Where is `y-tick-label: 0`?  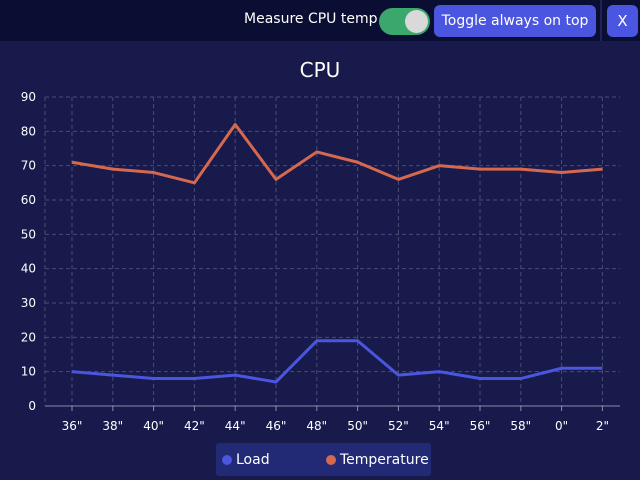
y-tick-label: 0 is located at coordinates (32, 406).